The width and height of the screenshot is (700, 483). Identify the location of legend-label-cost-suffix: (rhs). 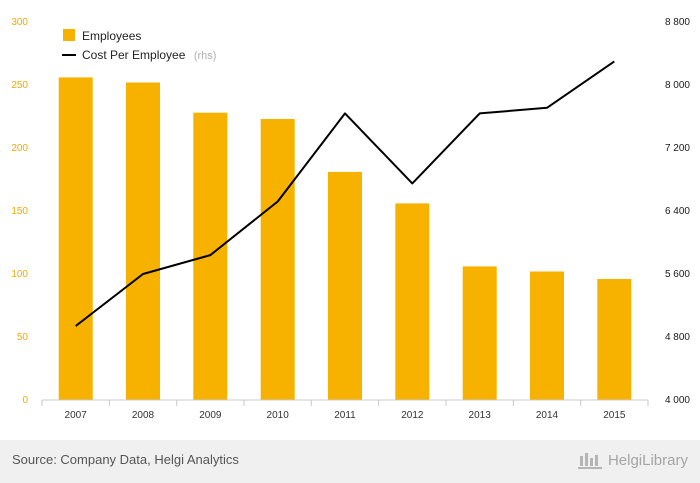
(205, 56).